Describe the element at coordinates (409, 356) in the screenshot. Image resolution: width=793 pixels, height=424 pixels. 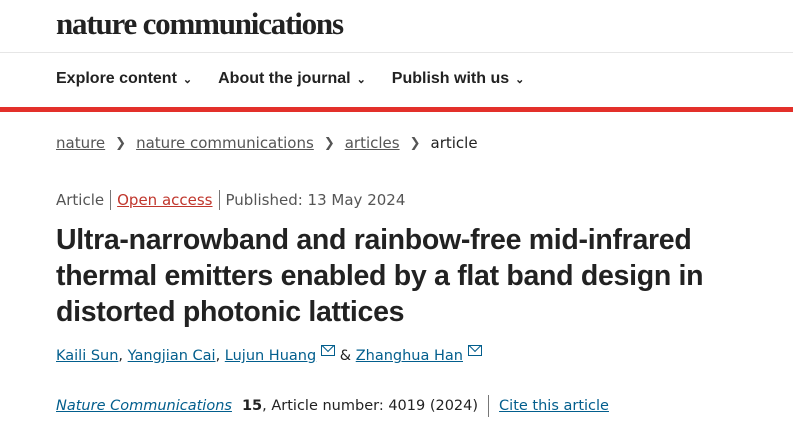
I see `author-link: Zhanghua Han` at that location.